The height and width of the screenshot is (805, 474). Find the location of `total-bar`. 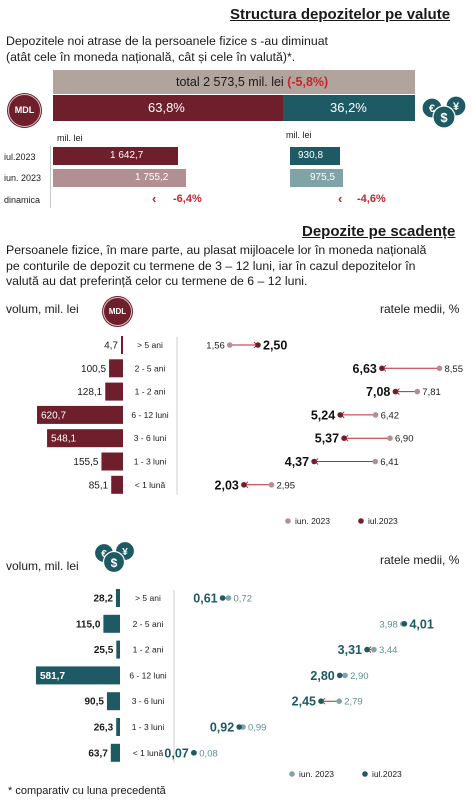

total-bar is located at coordinates (234, 82).